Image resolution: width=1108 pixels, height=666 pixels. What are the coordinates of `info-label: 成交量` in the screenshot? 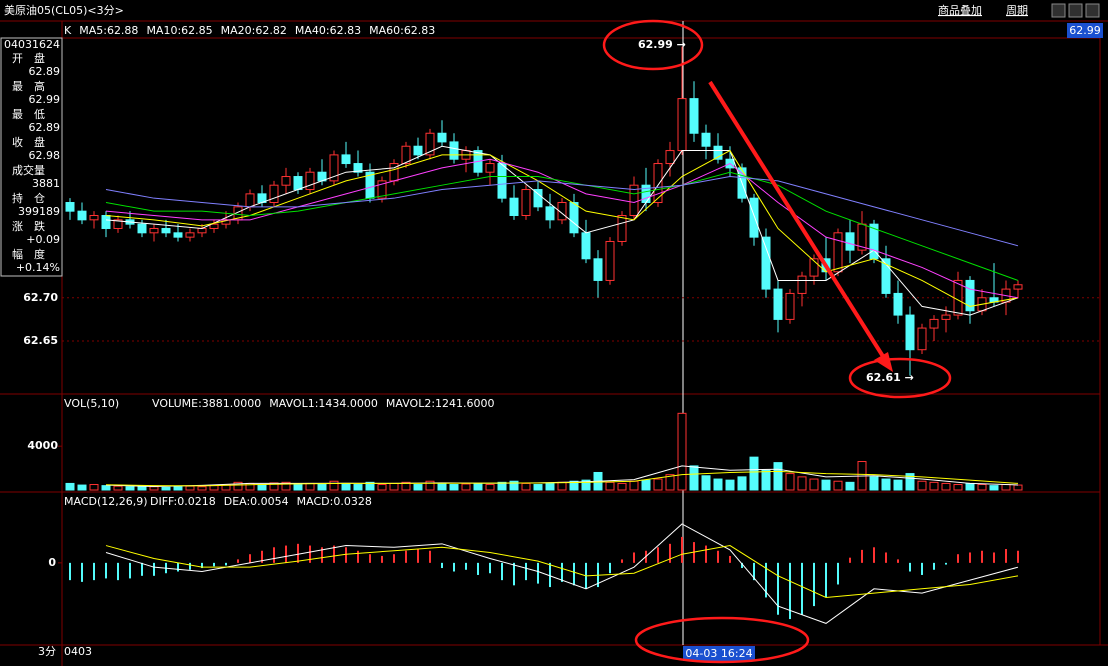 It's located at (28, 170).